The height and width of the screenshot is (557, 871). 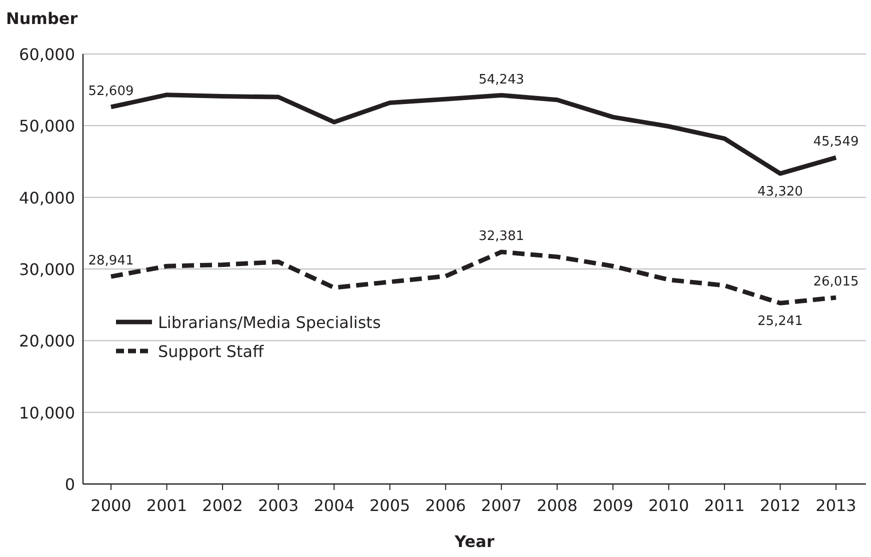 What do you see at coordinates (111, 505) in the screenshot?
I see `x-tick-label: 2000` at bounding box center [111, 505].